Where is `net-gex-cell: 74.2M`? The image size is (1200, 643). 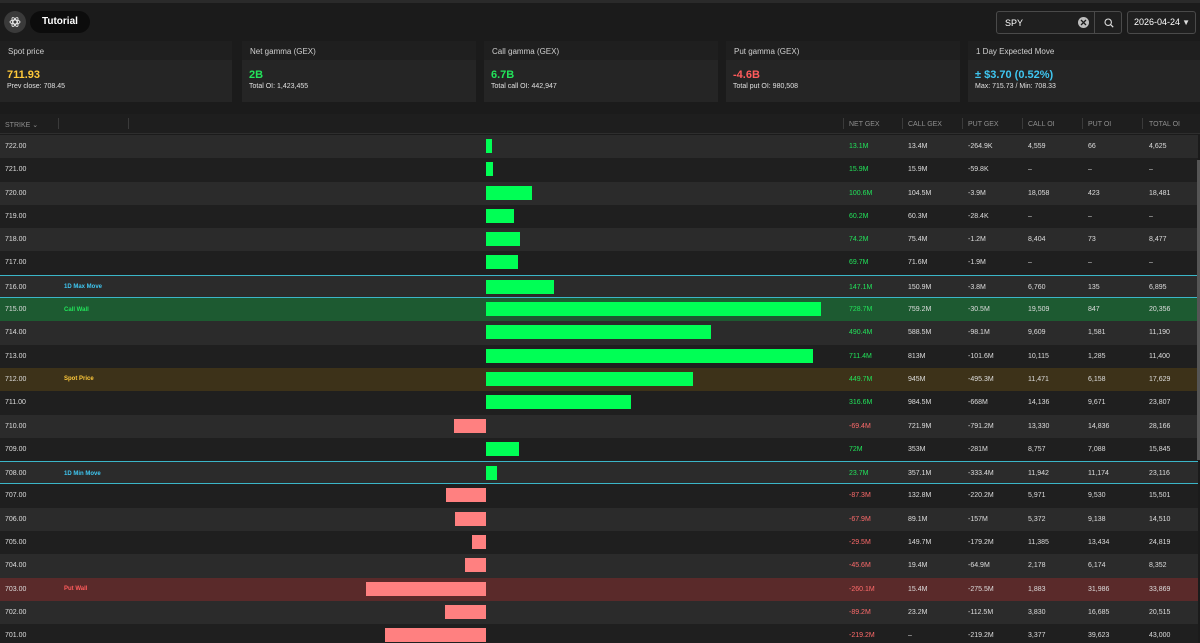 net-gex-cell: 74.2M is located at coordinates (859, 240).